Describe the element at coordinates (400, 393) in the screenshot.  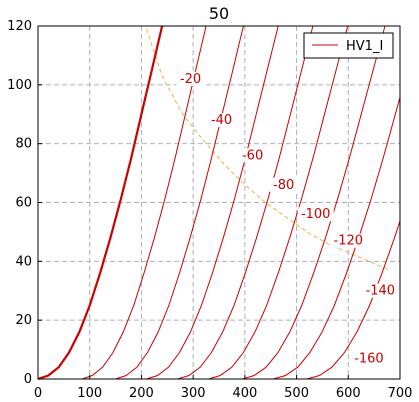
I see `x-tick-label: 700` at that location.